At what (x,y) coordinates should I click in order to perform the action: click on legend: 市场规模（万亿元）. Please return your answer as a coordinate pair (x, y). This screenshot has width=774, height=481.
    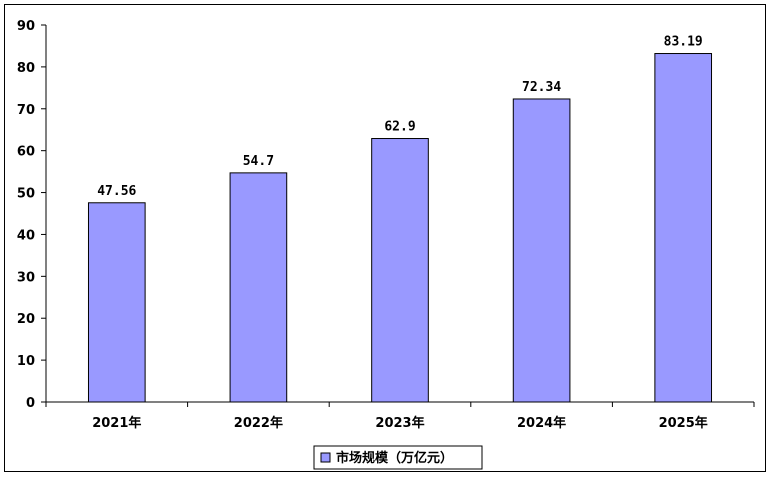
    Looking at the image, I should click on (398, 457).